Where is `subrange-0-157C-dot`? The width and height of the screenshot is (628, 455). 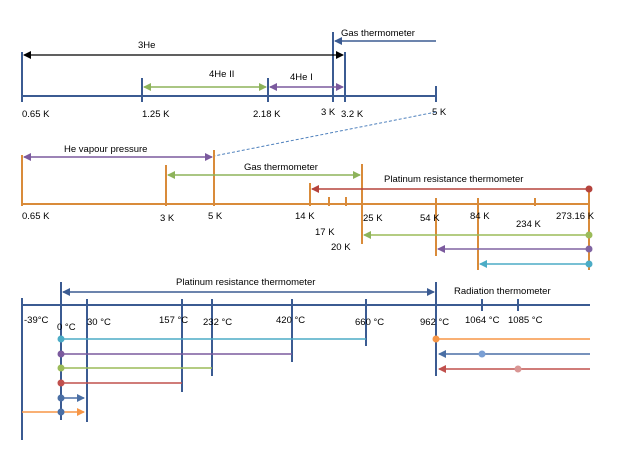
subrange-0-157C-dot is located at coordinates (61, 383).